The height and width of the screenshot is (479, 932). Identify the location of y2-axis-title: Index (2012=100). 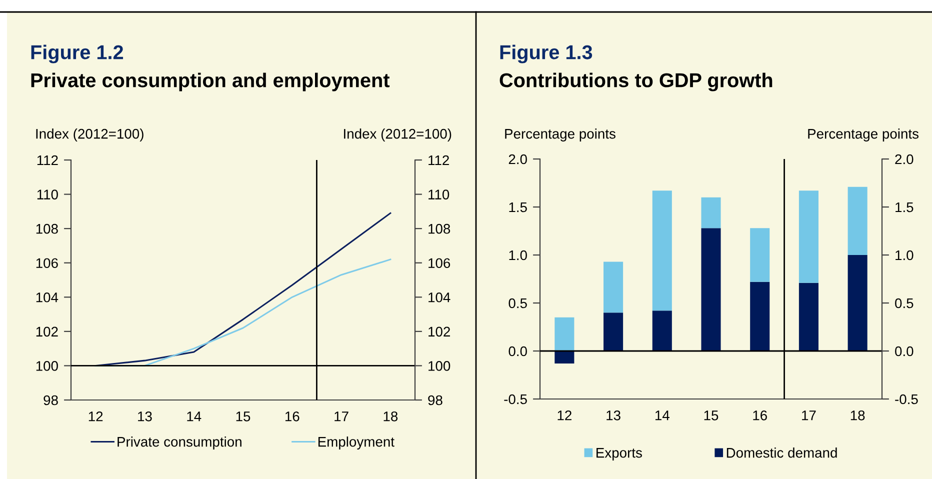
(398, 135).